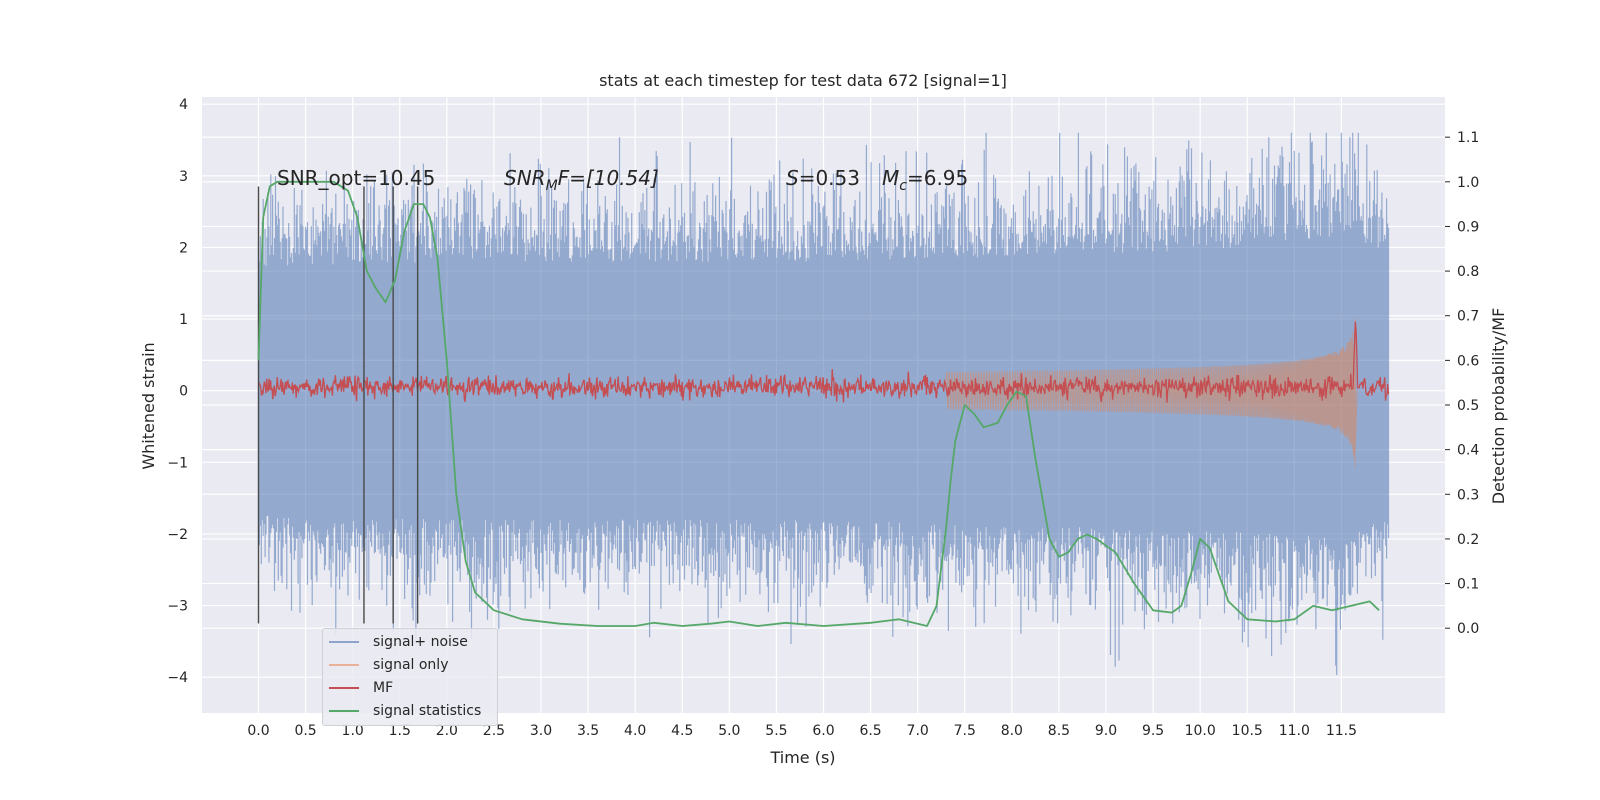 Image resolution: width=1600 pixels, height=800 pixels. I want to click on x-tick-label: 3.5, so click(588, 731).